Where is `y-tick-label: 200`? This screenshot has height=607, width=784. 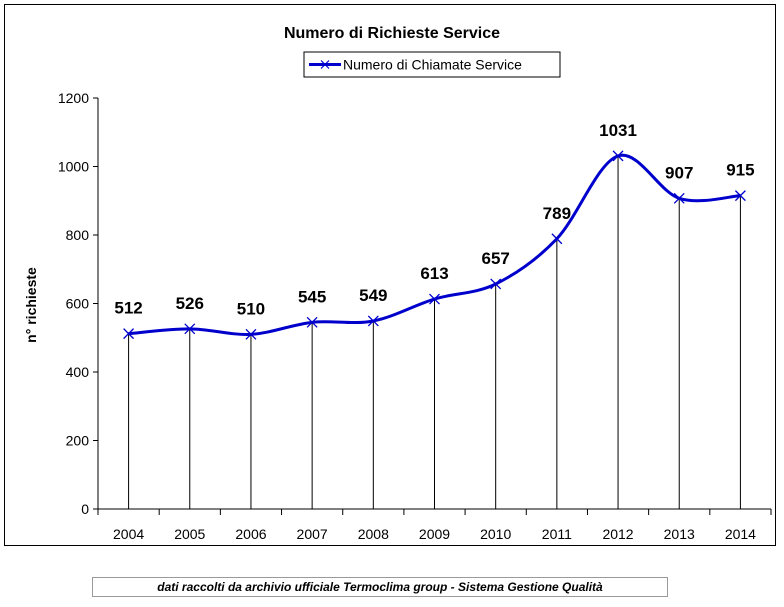 y-tick-label: 200 is located at coordinates (78, 441).